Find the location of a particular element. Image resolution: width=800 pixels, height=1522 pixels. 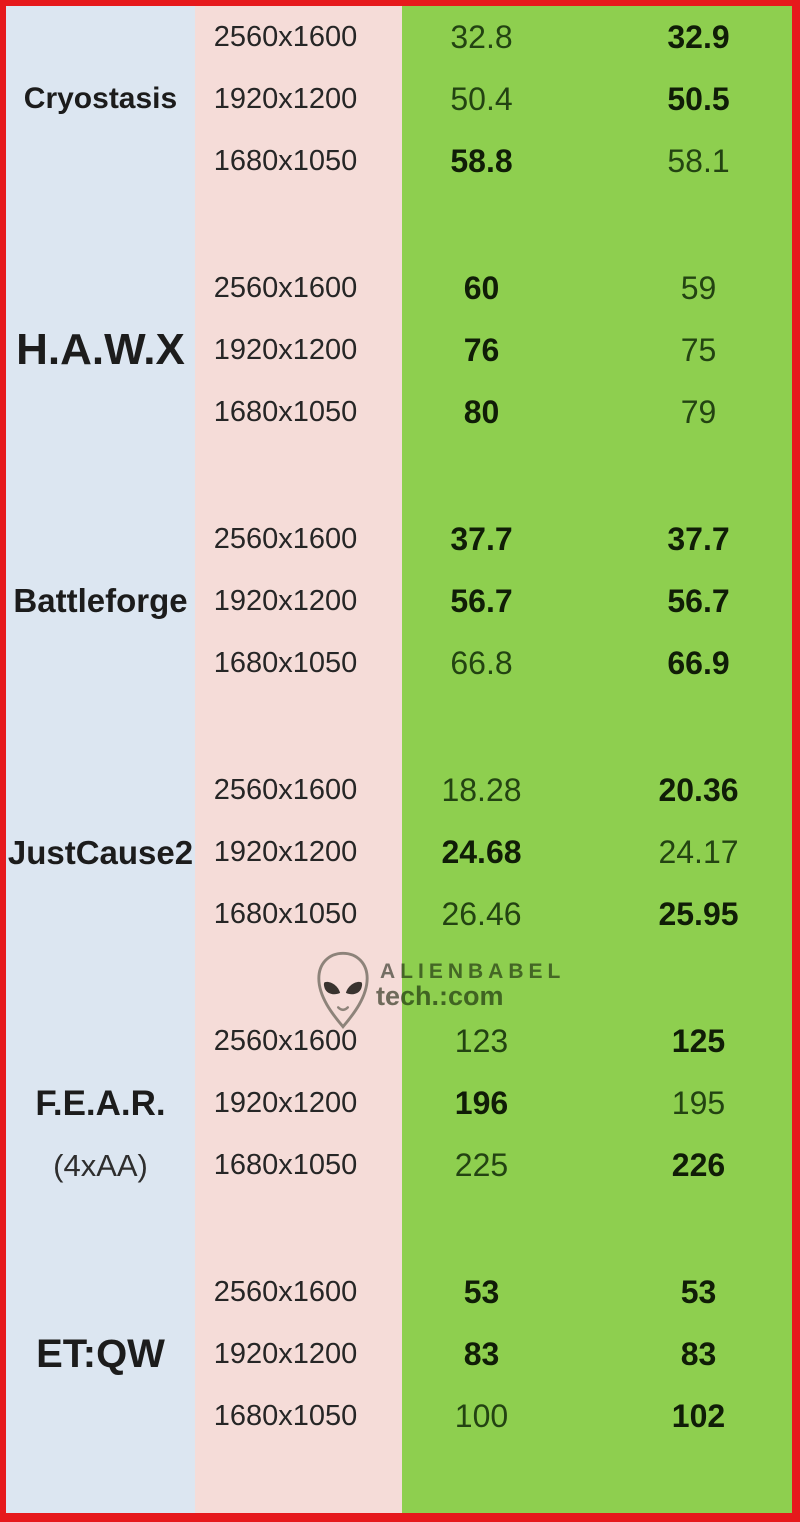

fps-value-a: 58.8 is located at coordinates (481, 160).